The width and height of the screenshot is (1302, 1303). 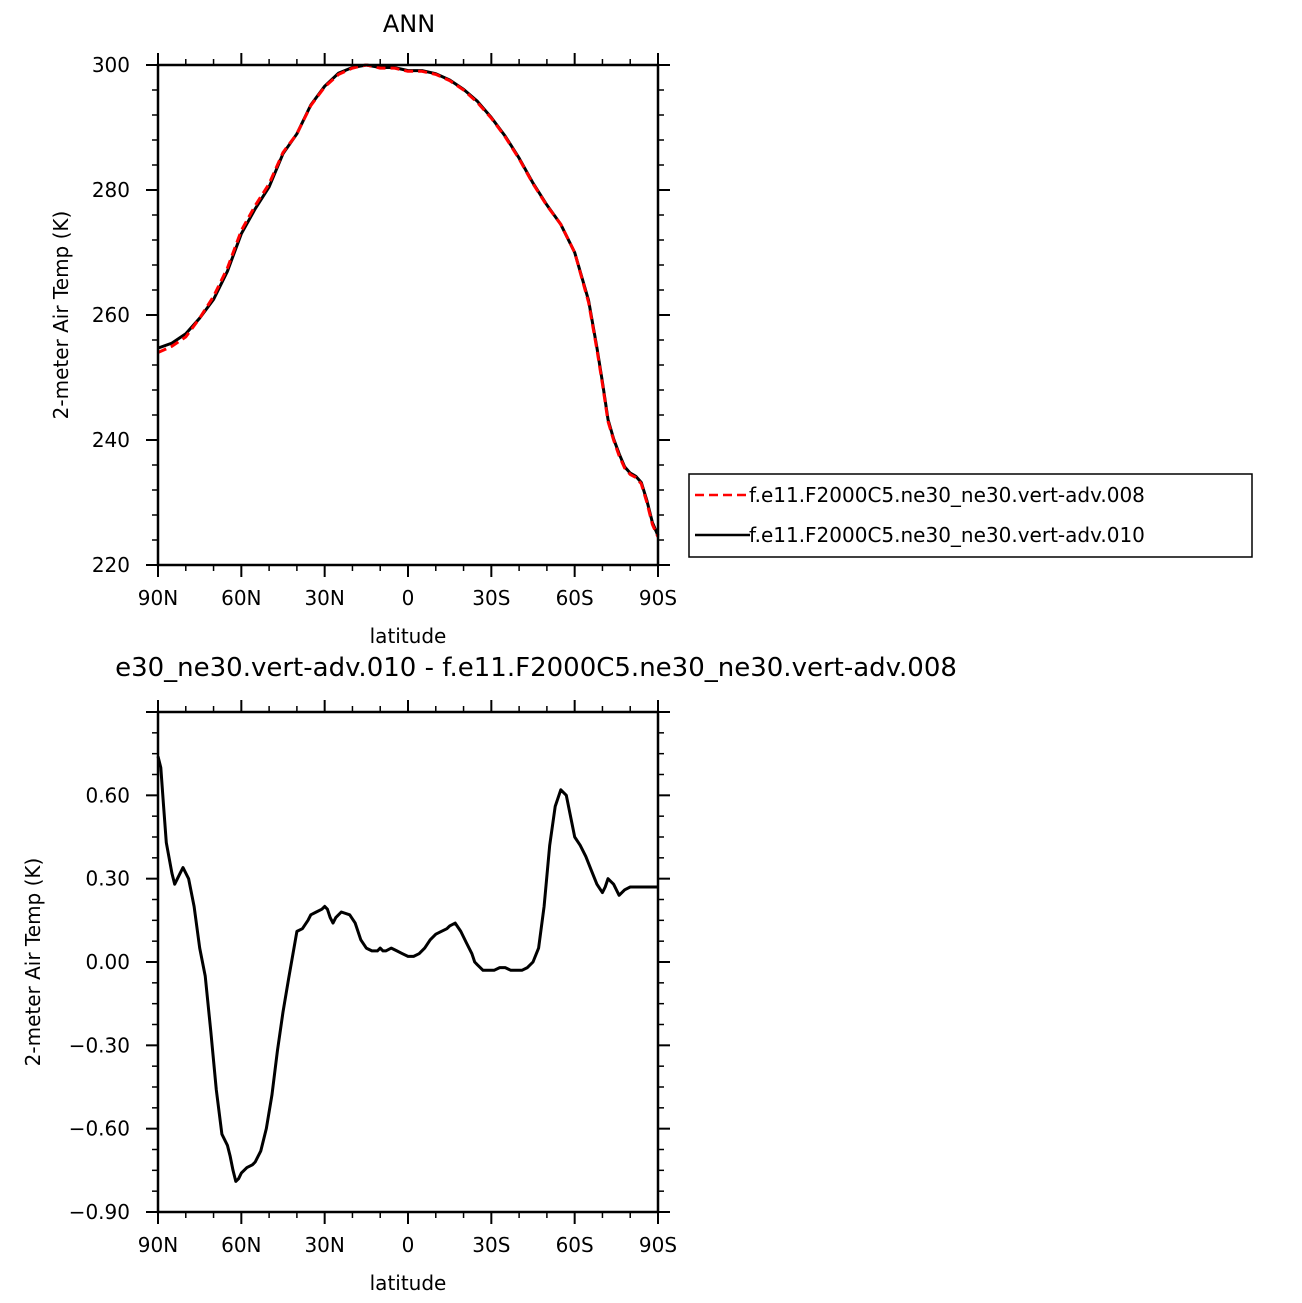 What do you see at coordinates (111, 565) in the screenshot?
I see `top-ytick-label: 220` at bounding box center [111, 565].